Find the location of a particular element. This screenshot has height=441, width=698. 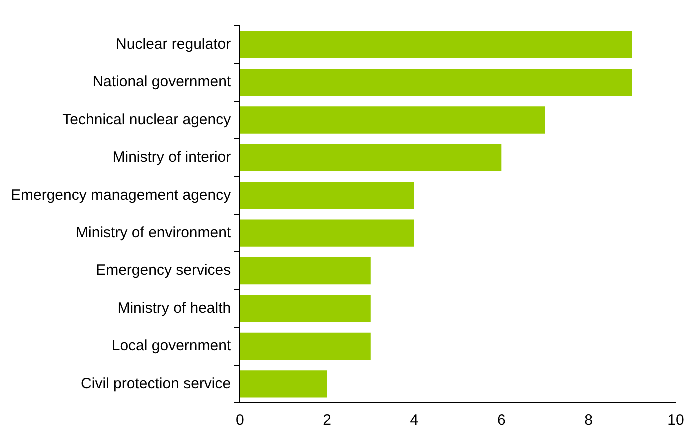

x-tick-label: 8 is located at coordinates (588, 421).